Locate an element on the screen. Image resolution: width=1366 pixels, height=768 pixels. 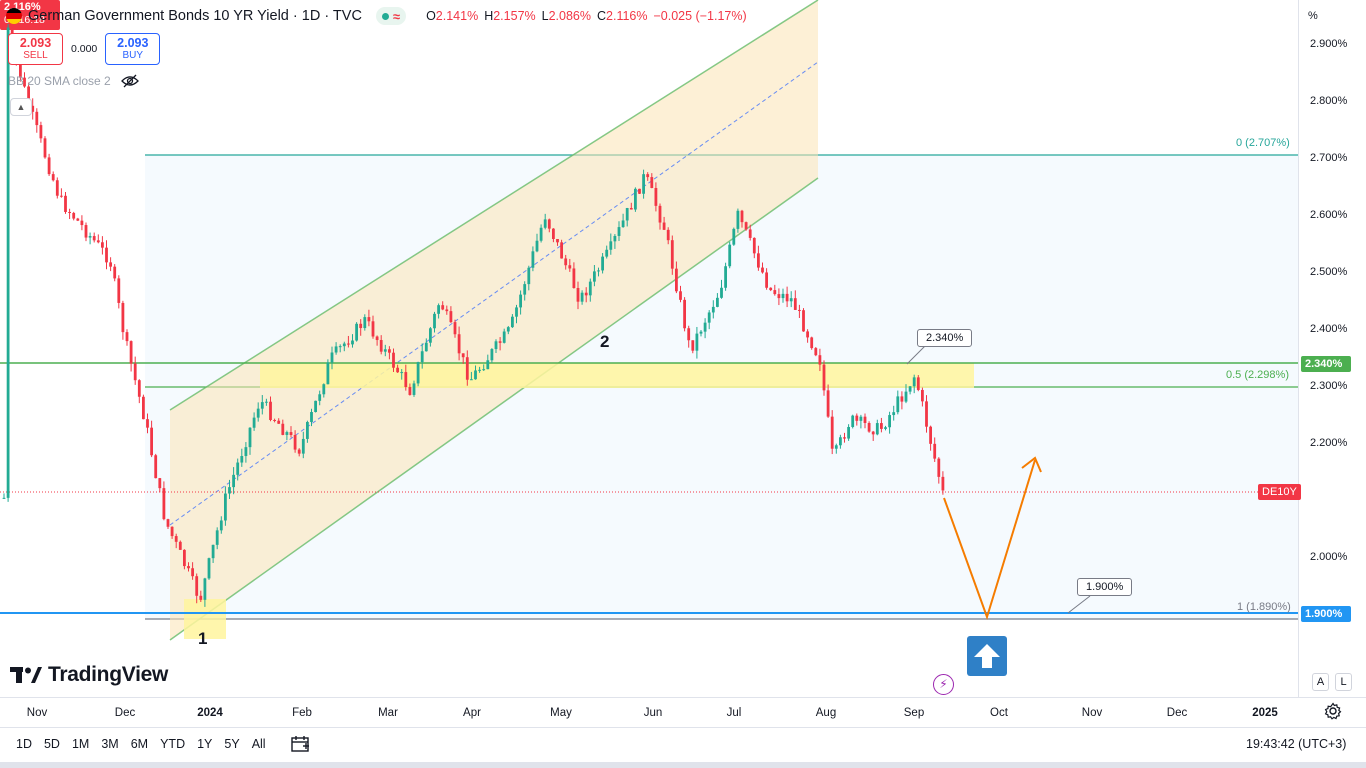
settings-gear-icon is located at coordinates (1333, 711).